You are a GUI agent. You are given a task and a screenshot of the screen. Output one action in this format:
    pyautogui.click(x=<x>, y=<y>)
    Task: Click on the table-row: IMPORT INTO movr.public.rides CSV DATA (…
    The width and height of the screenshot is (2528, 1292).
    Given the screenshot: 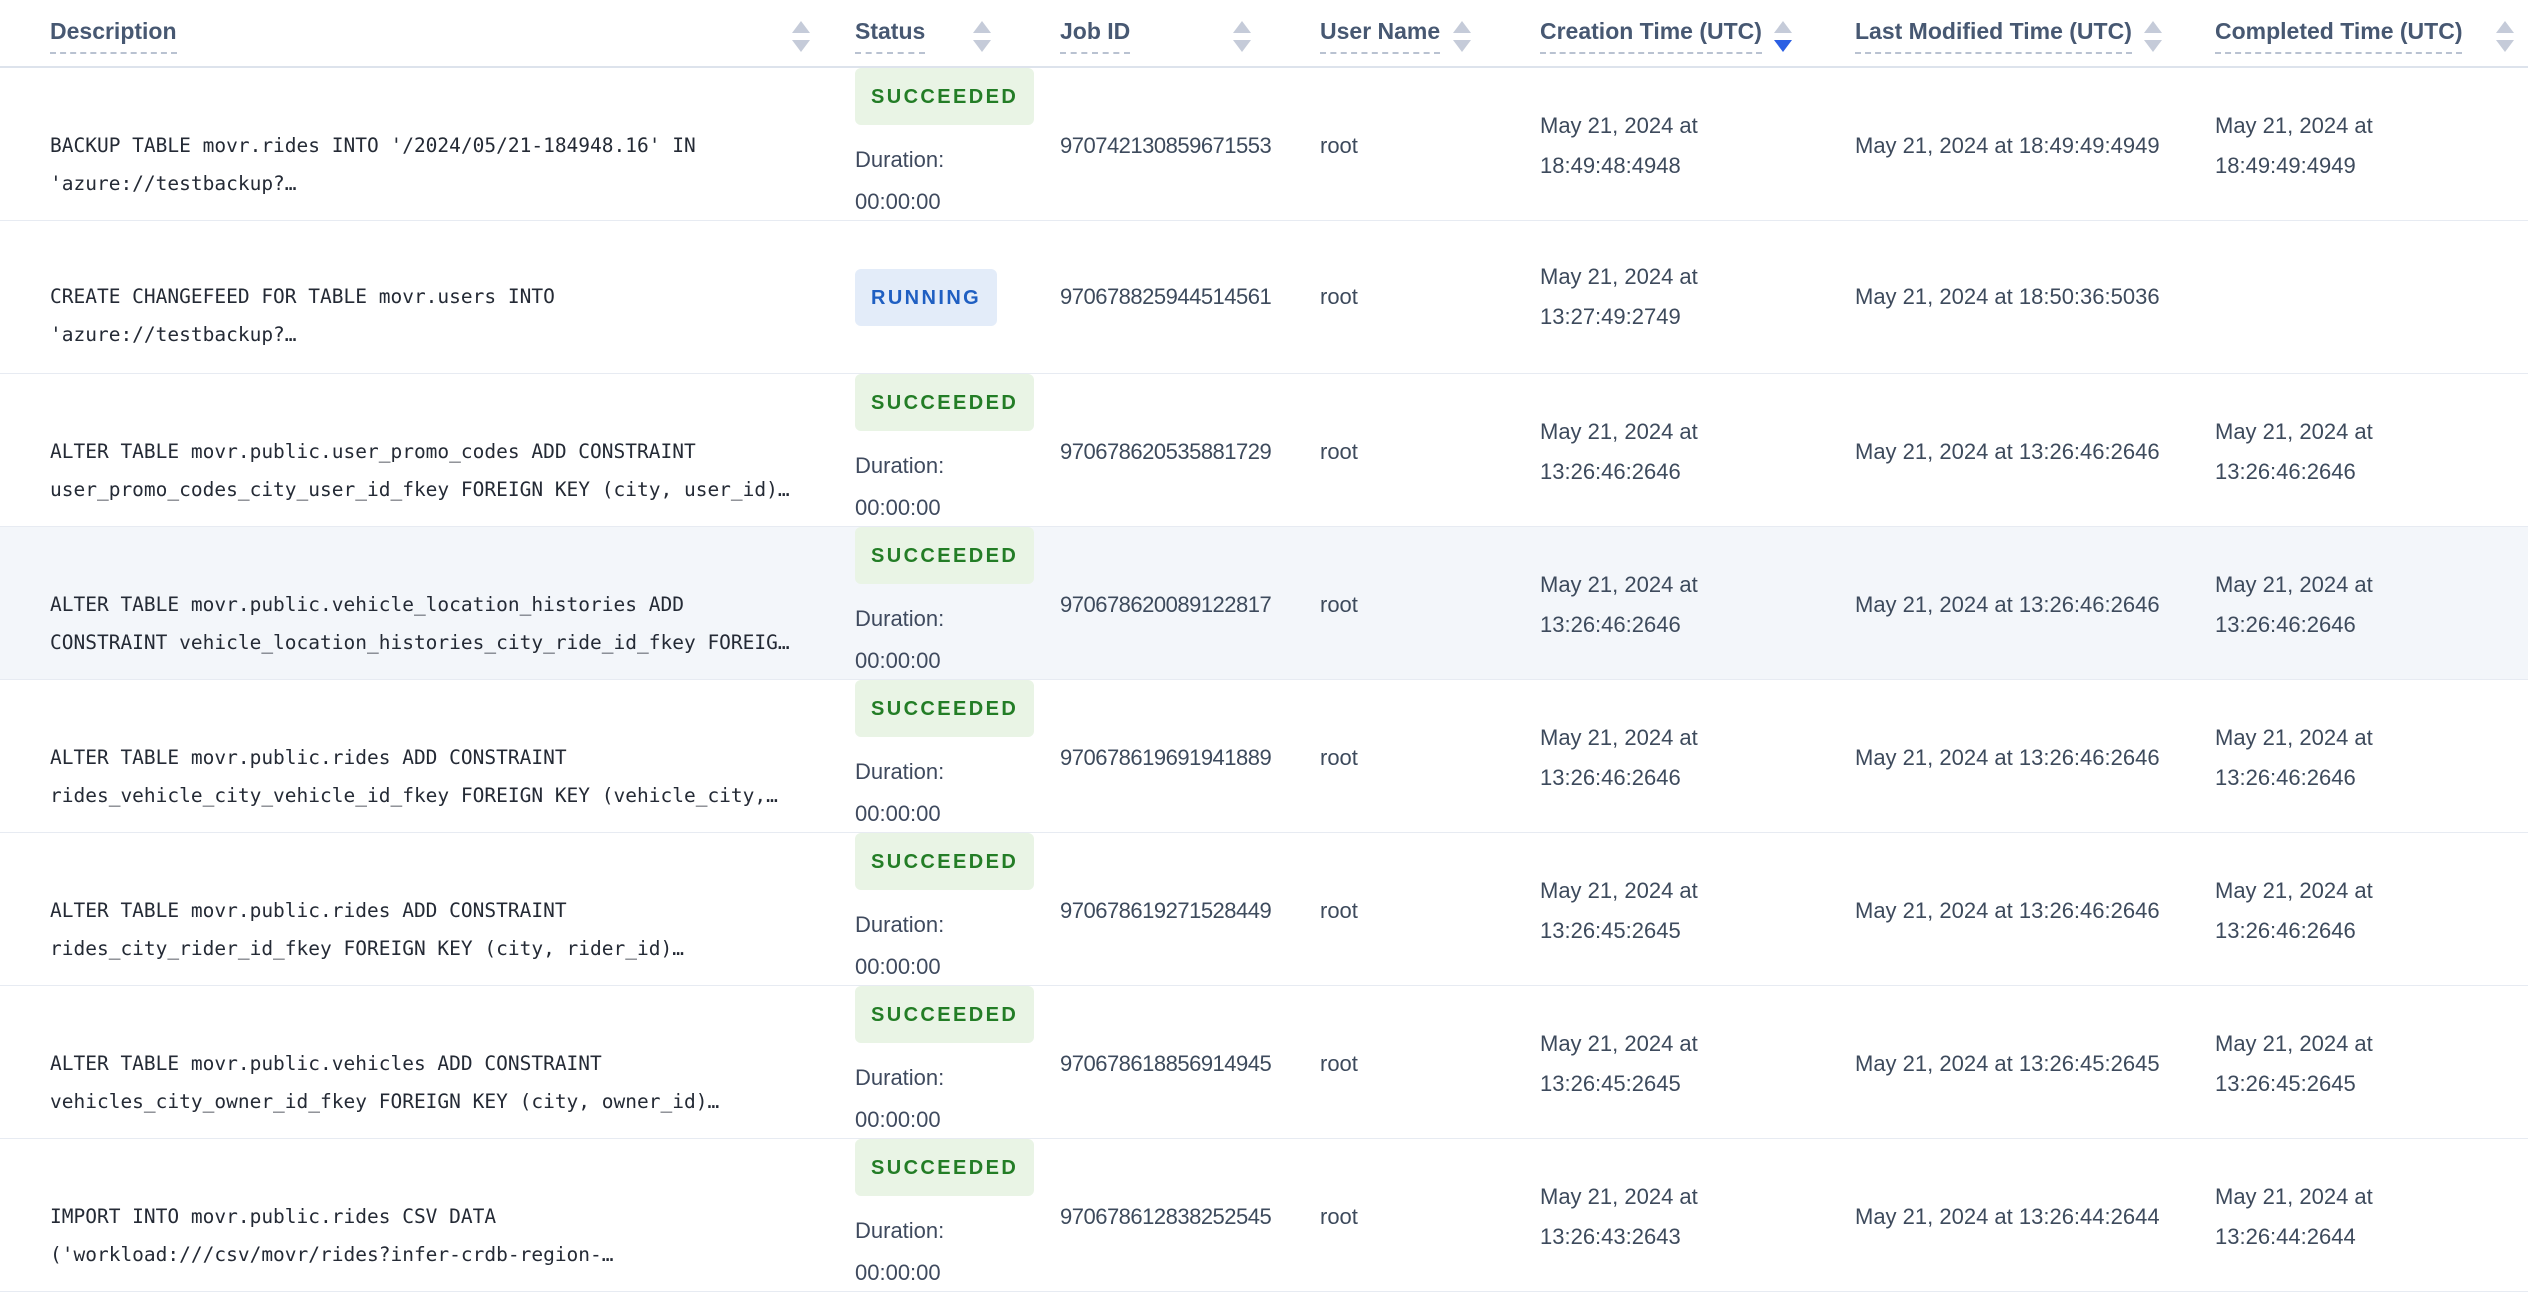 What is the action you would take?
    pyautogui.click(x=1264, y=1215)
    